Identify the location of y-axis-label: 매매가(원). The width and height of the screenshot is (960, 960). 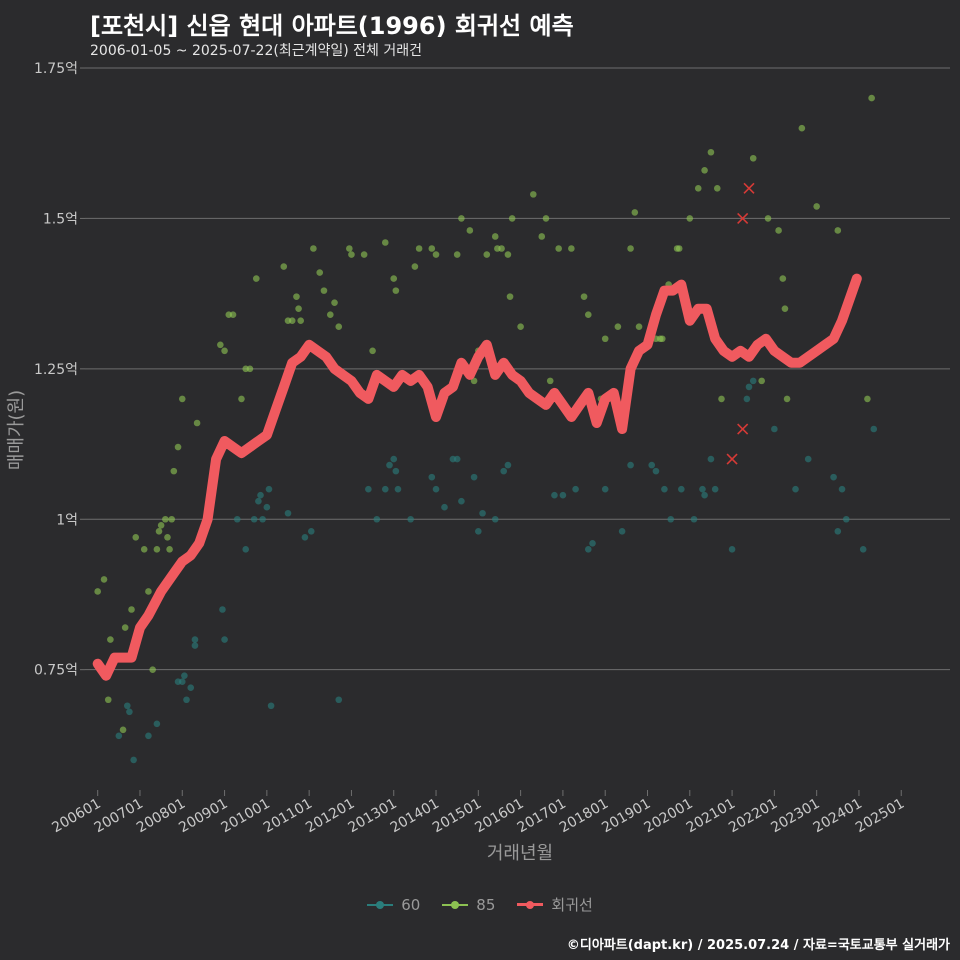
(16, 430).